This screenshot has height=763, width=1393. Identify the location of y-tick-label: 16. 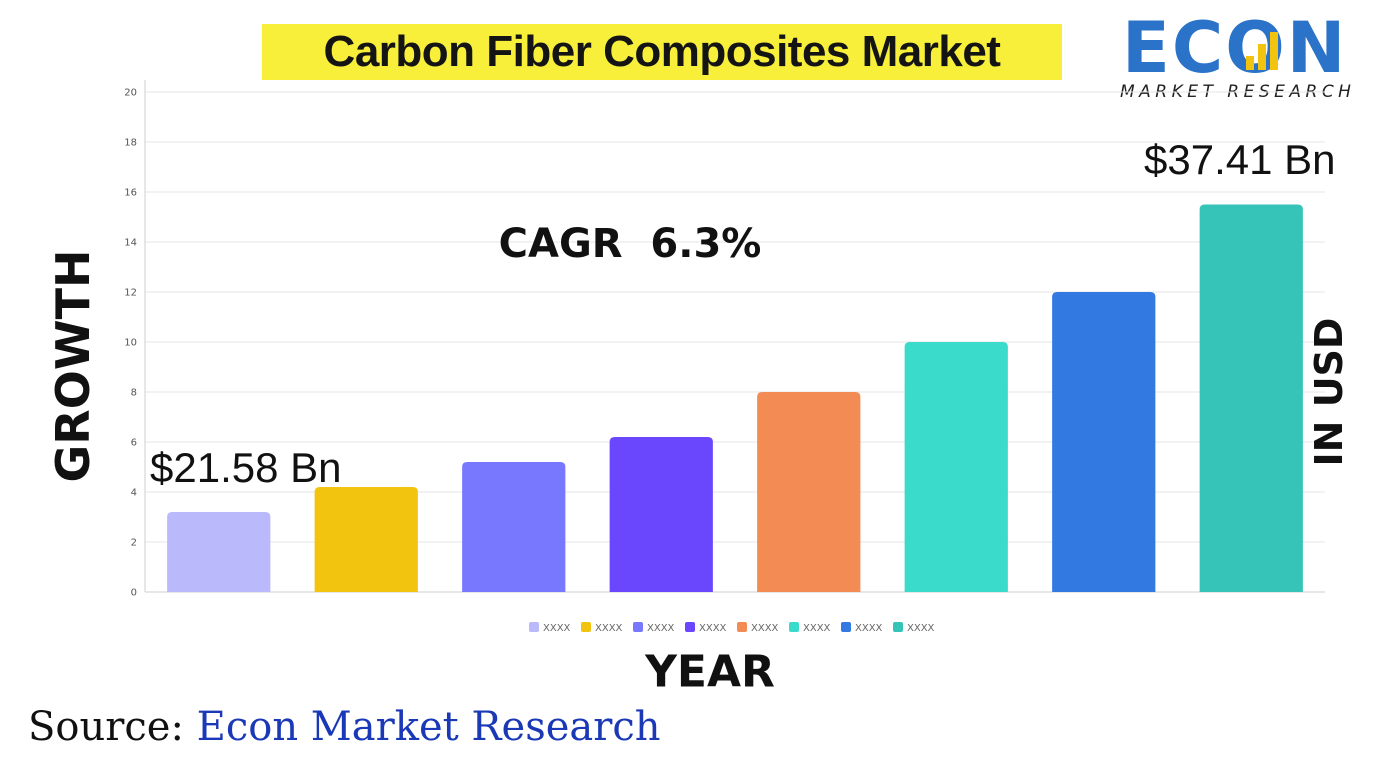
(130, 193).